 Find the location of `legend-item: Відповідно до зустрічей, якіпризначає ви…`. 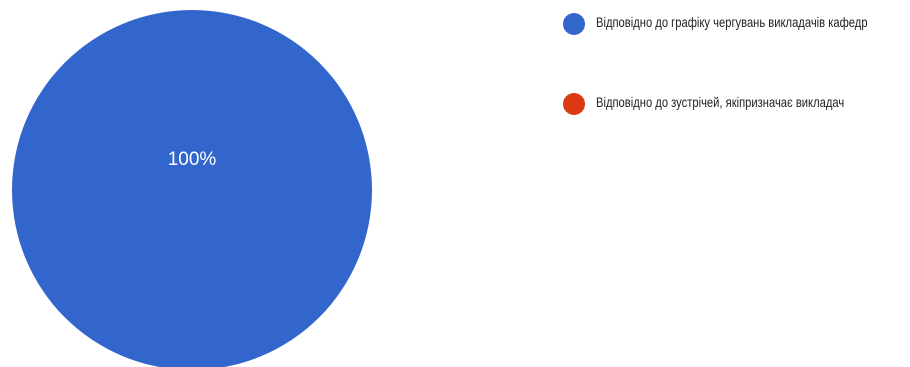

legend-item: Відповідно до зустрічей, якіпризначає ви… is located at coordinates (735, 102).